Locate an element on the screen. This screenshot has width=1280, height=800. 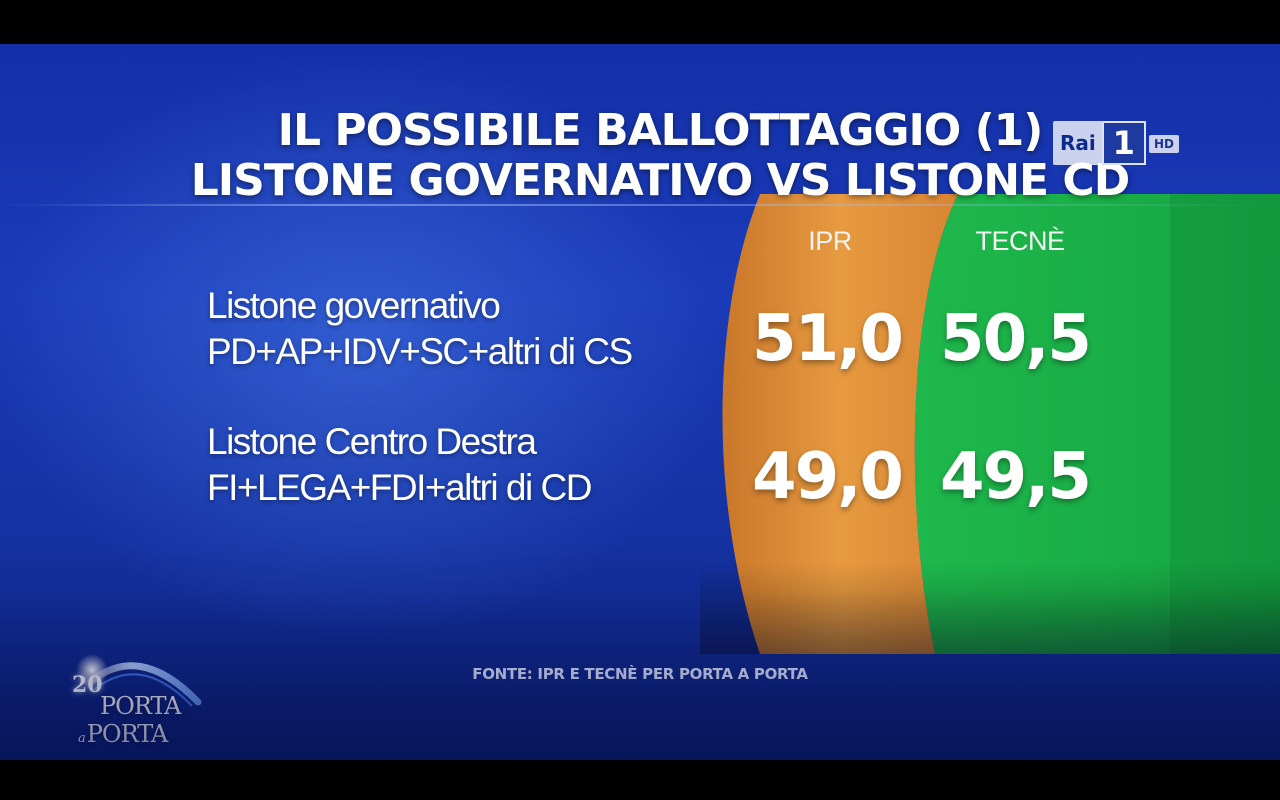
row-2-name: Listone Centro Destra is located at coordinates (372, 441).